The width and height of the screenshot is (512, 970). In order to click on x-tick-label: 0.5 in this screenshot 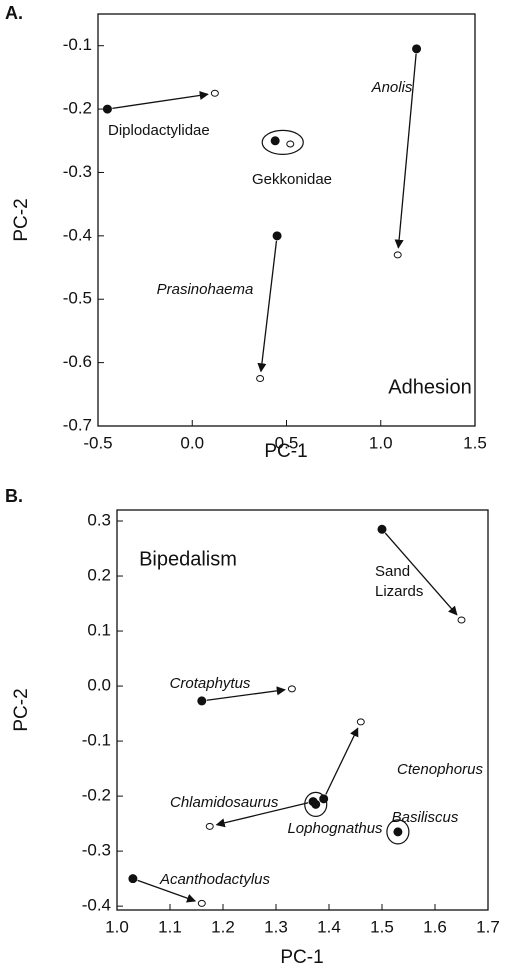, I will do `click(287, 442)`.